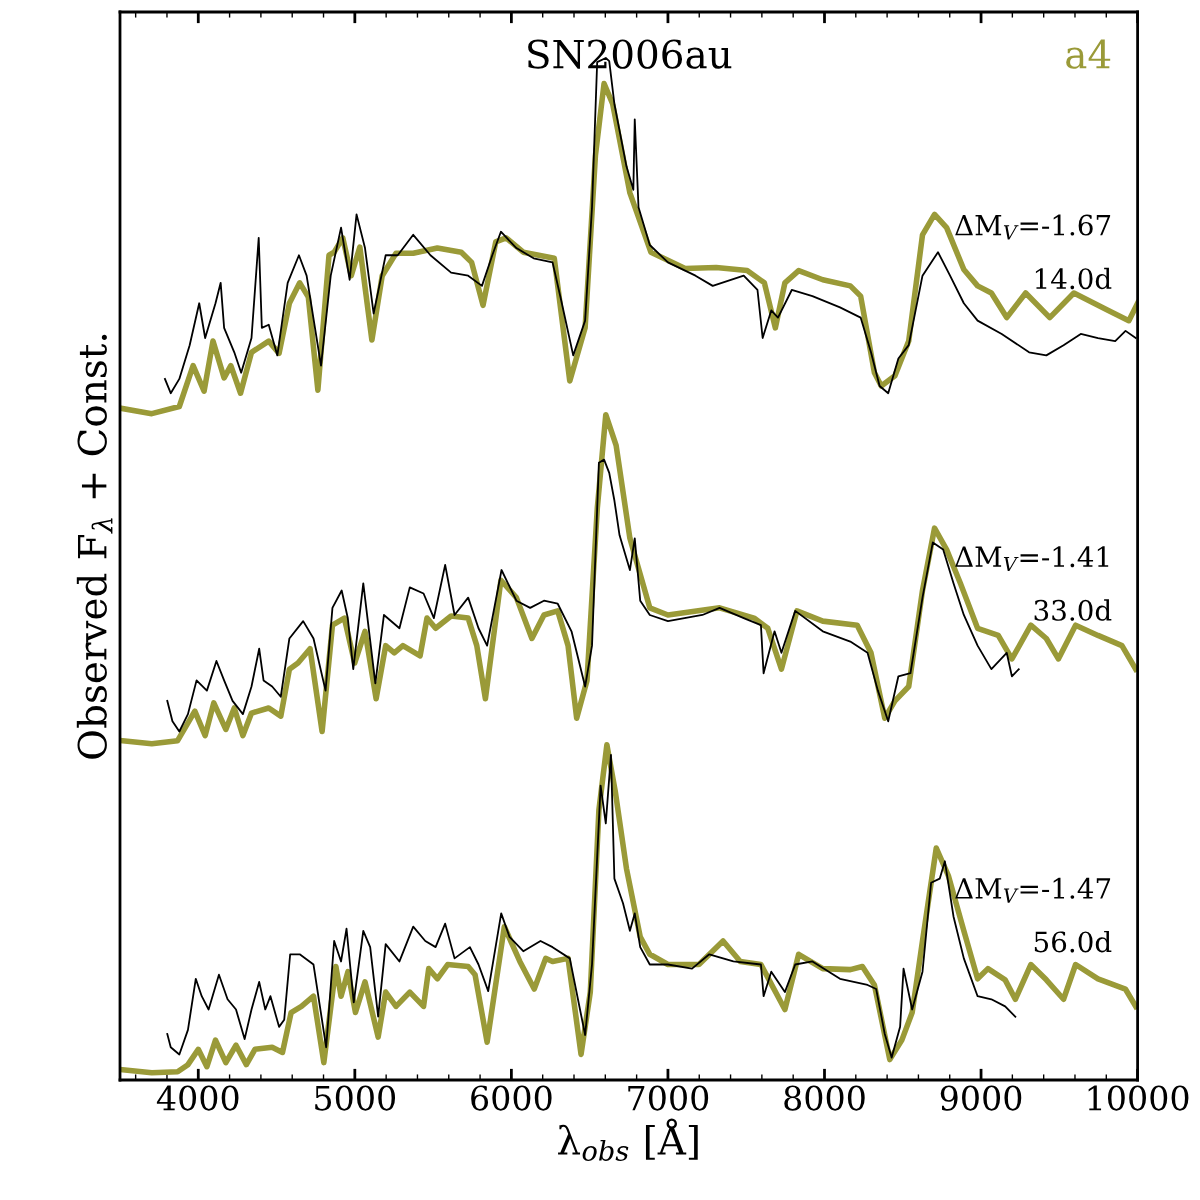 The width and height of the screenshot is (1200, 1200). What do you see at coordinates (355, 1098) in the screenshot?
I see `x-tick-label: 5000` at bounding box center [355, 1098].